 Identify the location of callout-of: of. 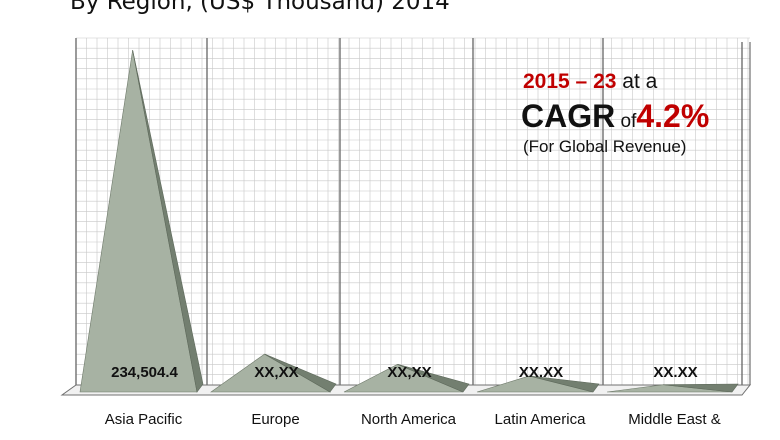
(628, 121).